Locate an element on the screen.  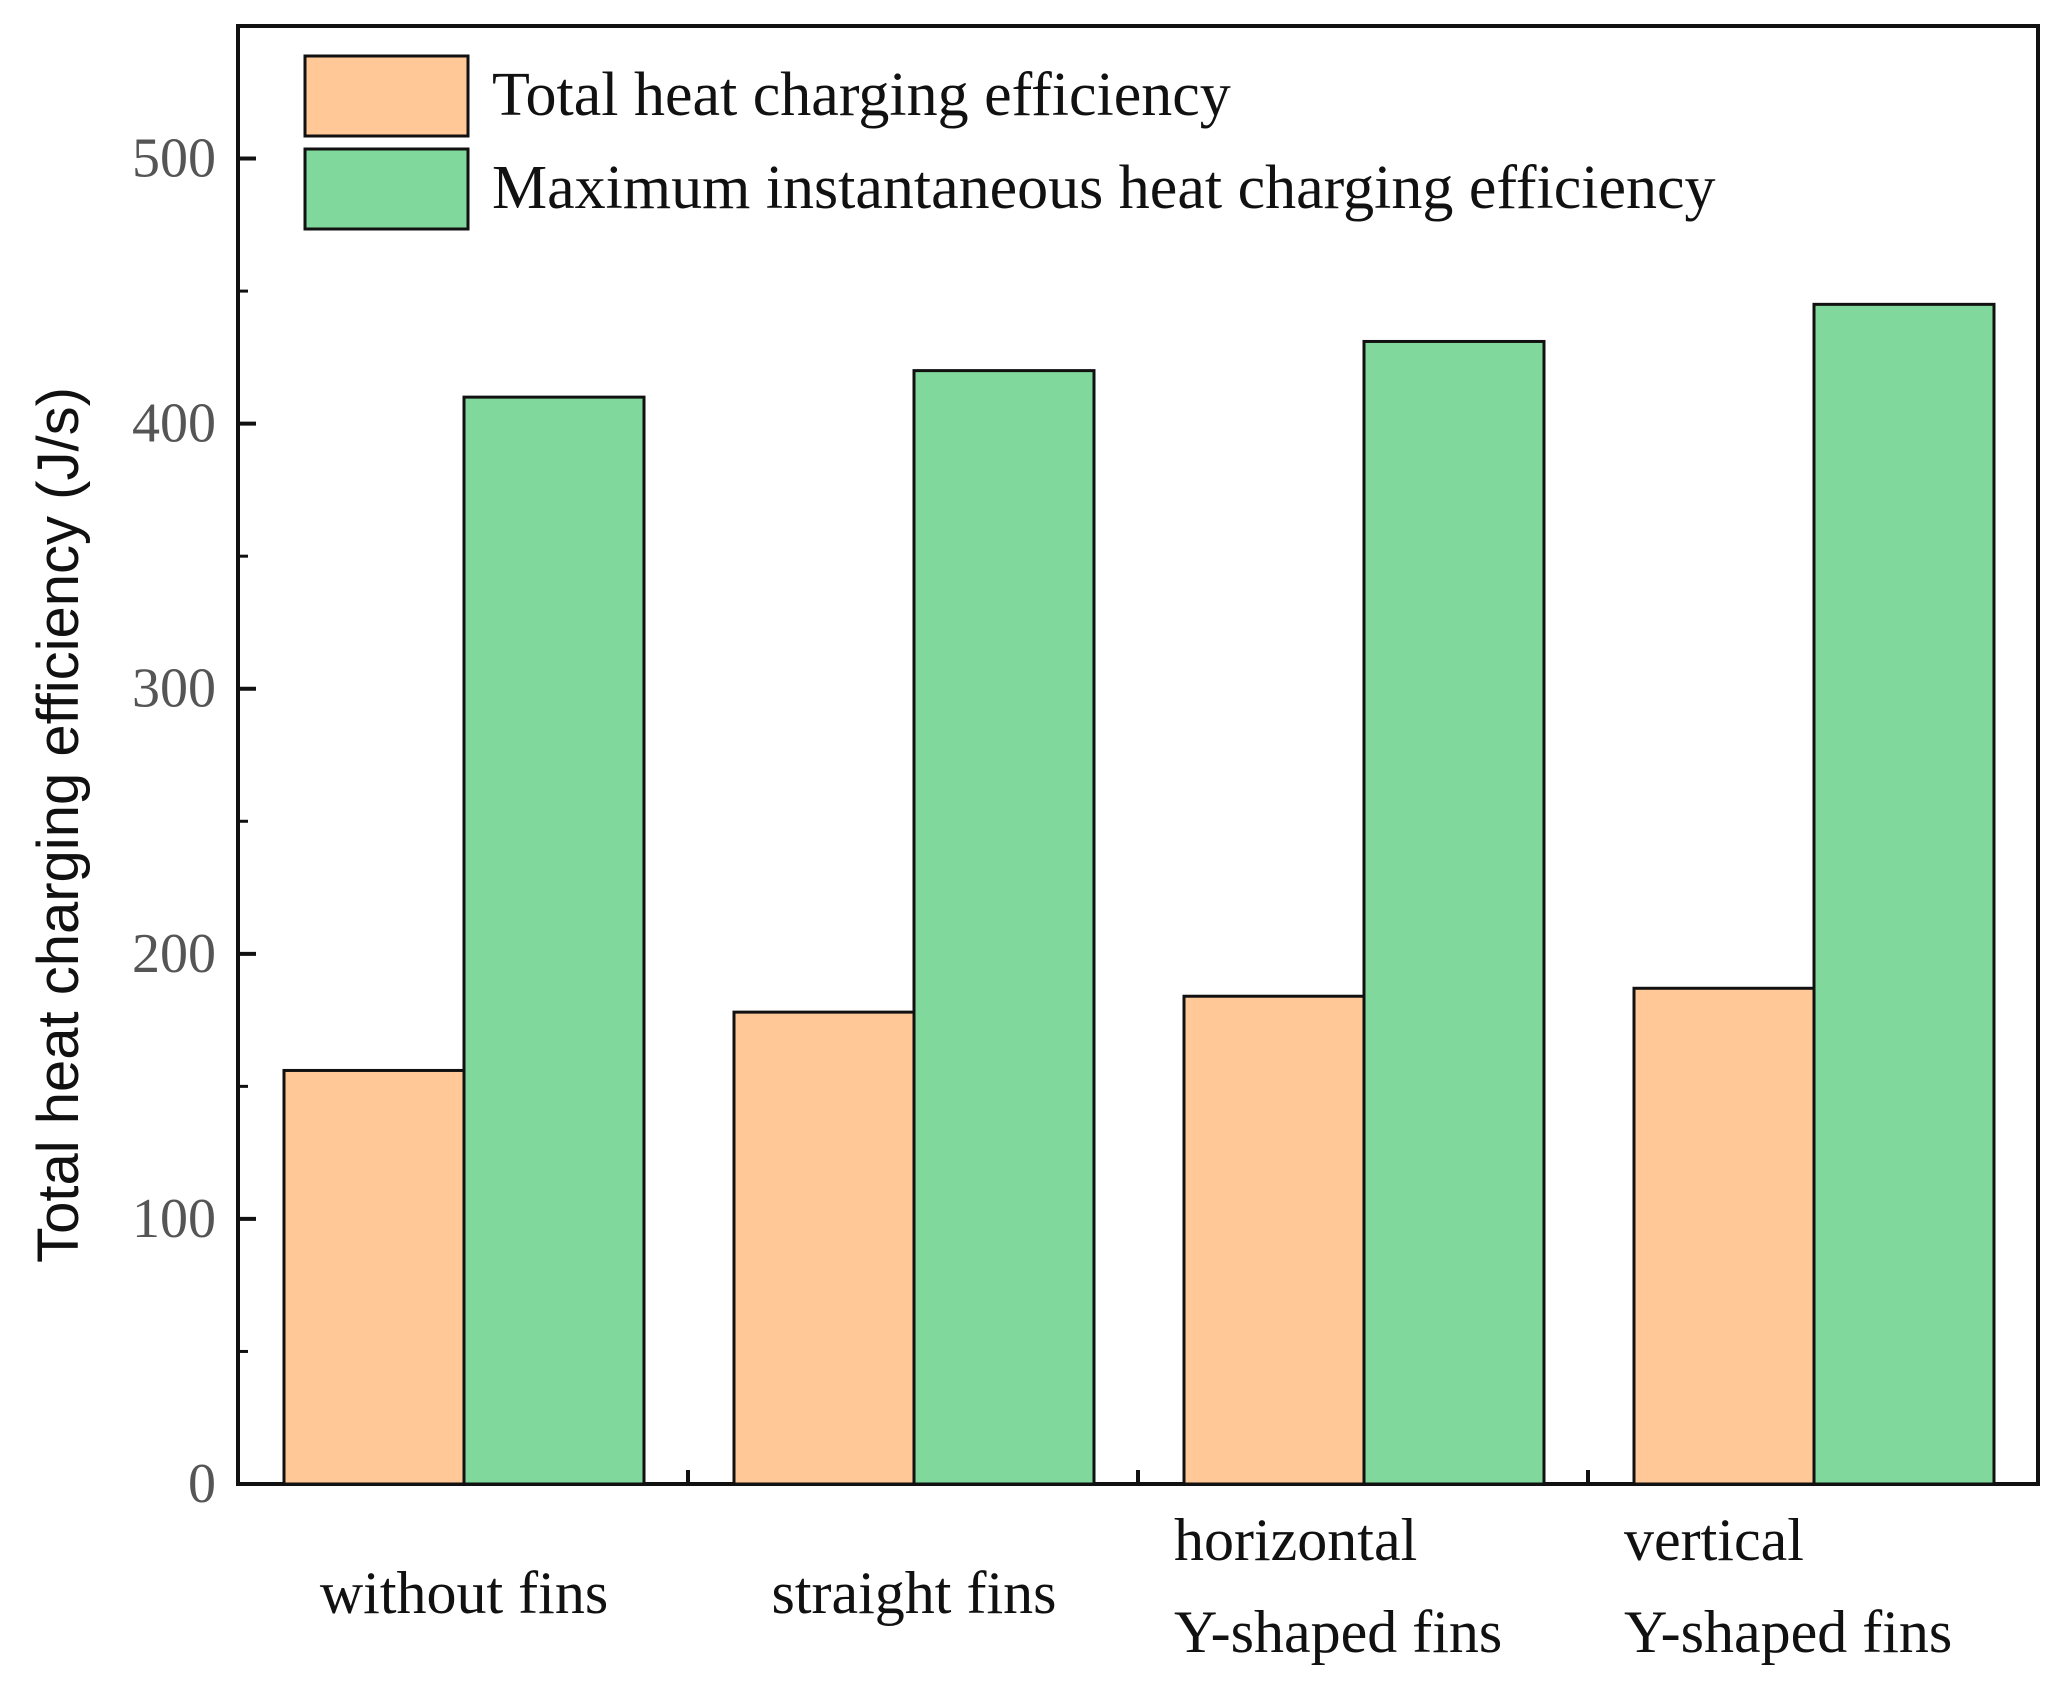
y-tick-label: 300 is located at coordinates (174, 689).